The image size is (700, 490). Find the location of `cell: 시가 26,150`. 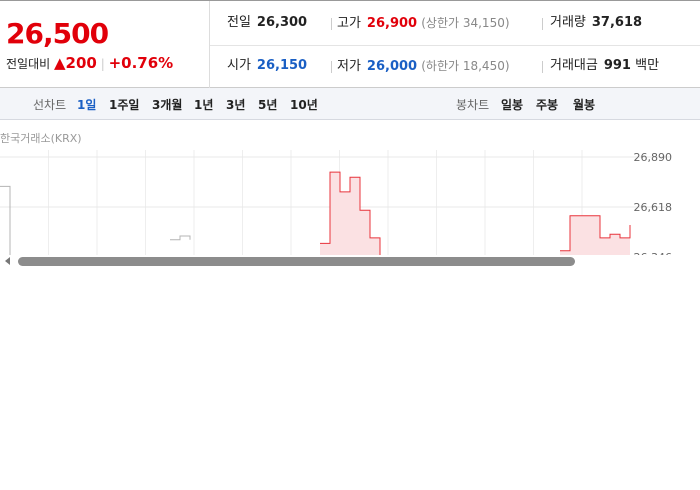

cell: 시가 26,150 is located at coordinates (267, 66).